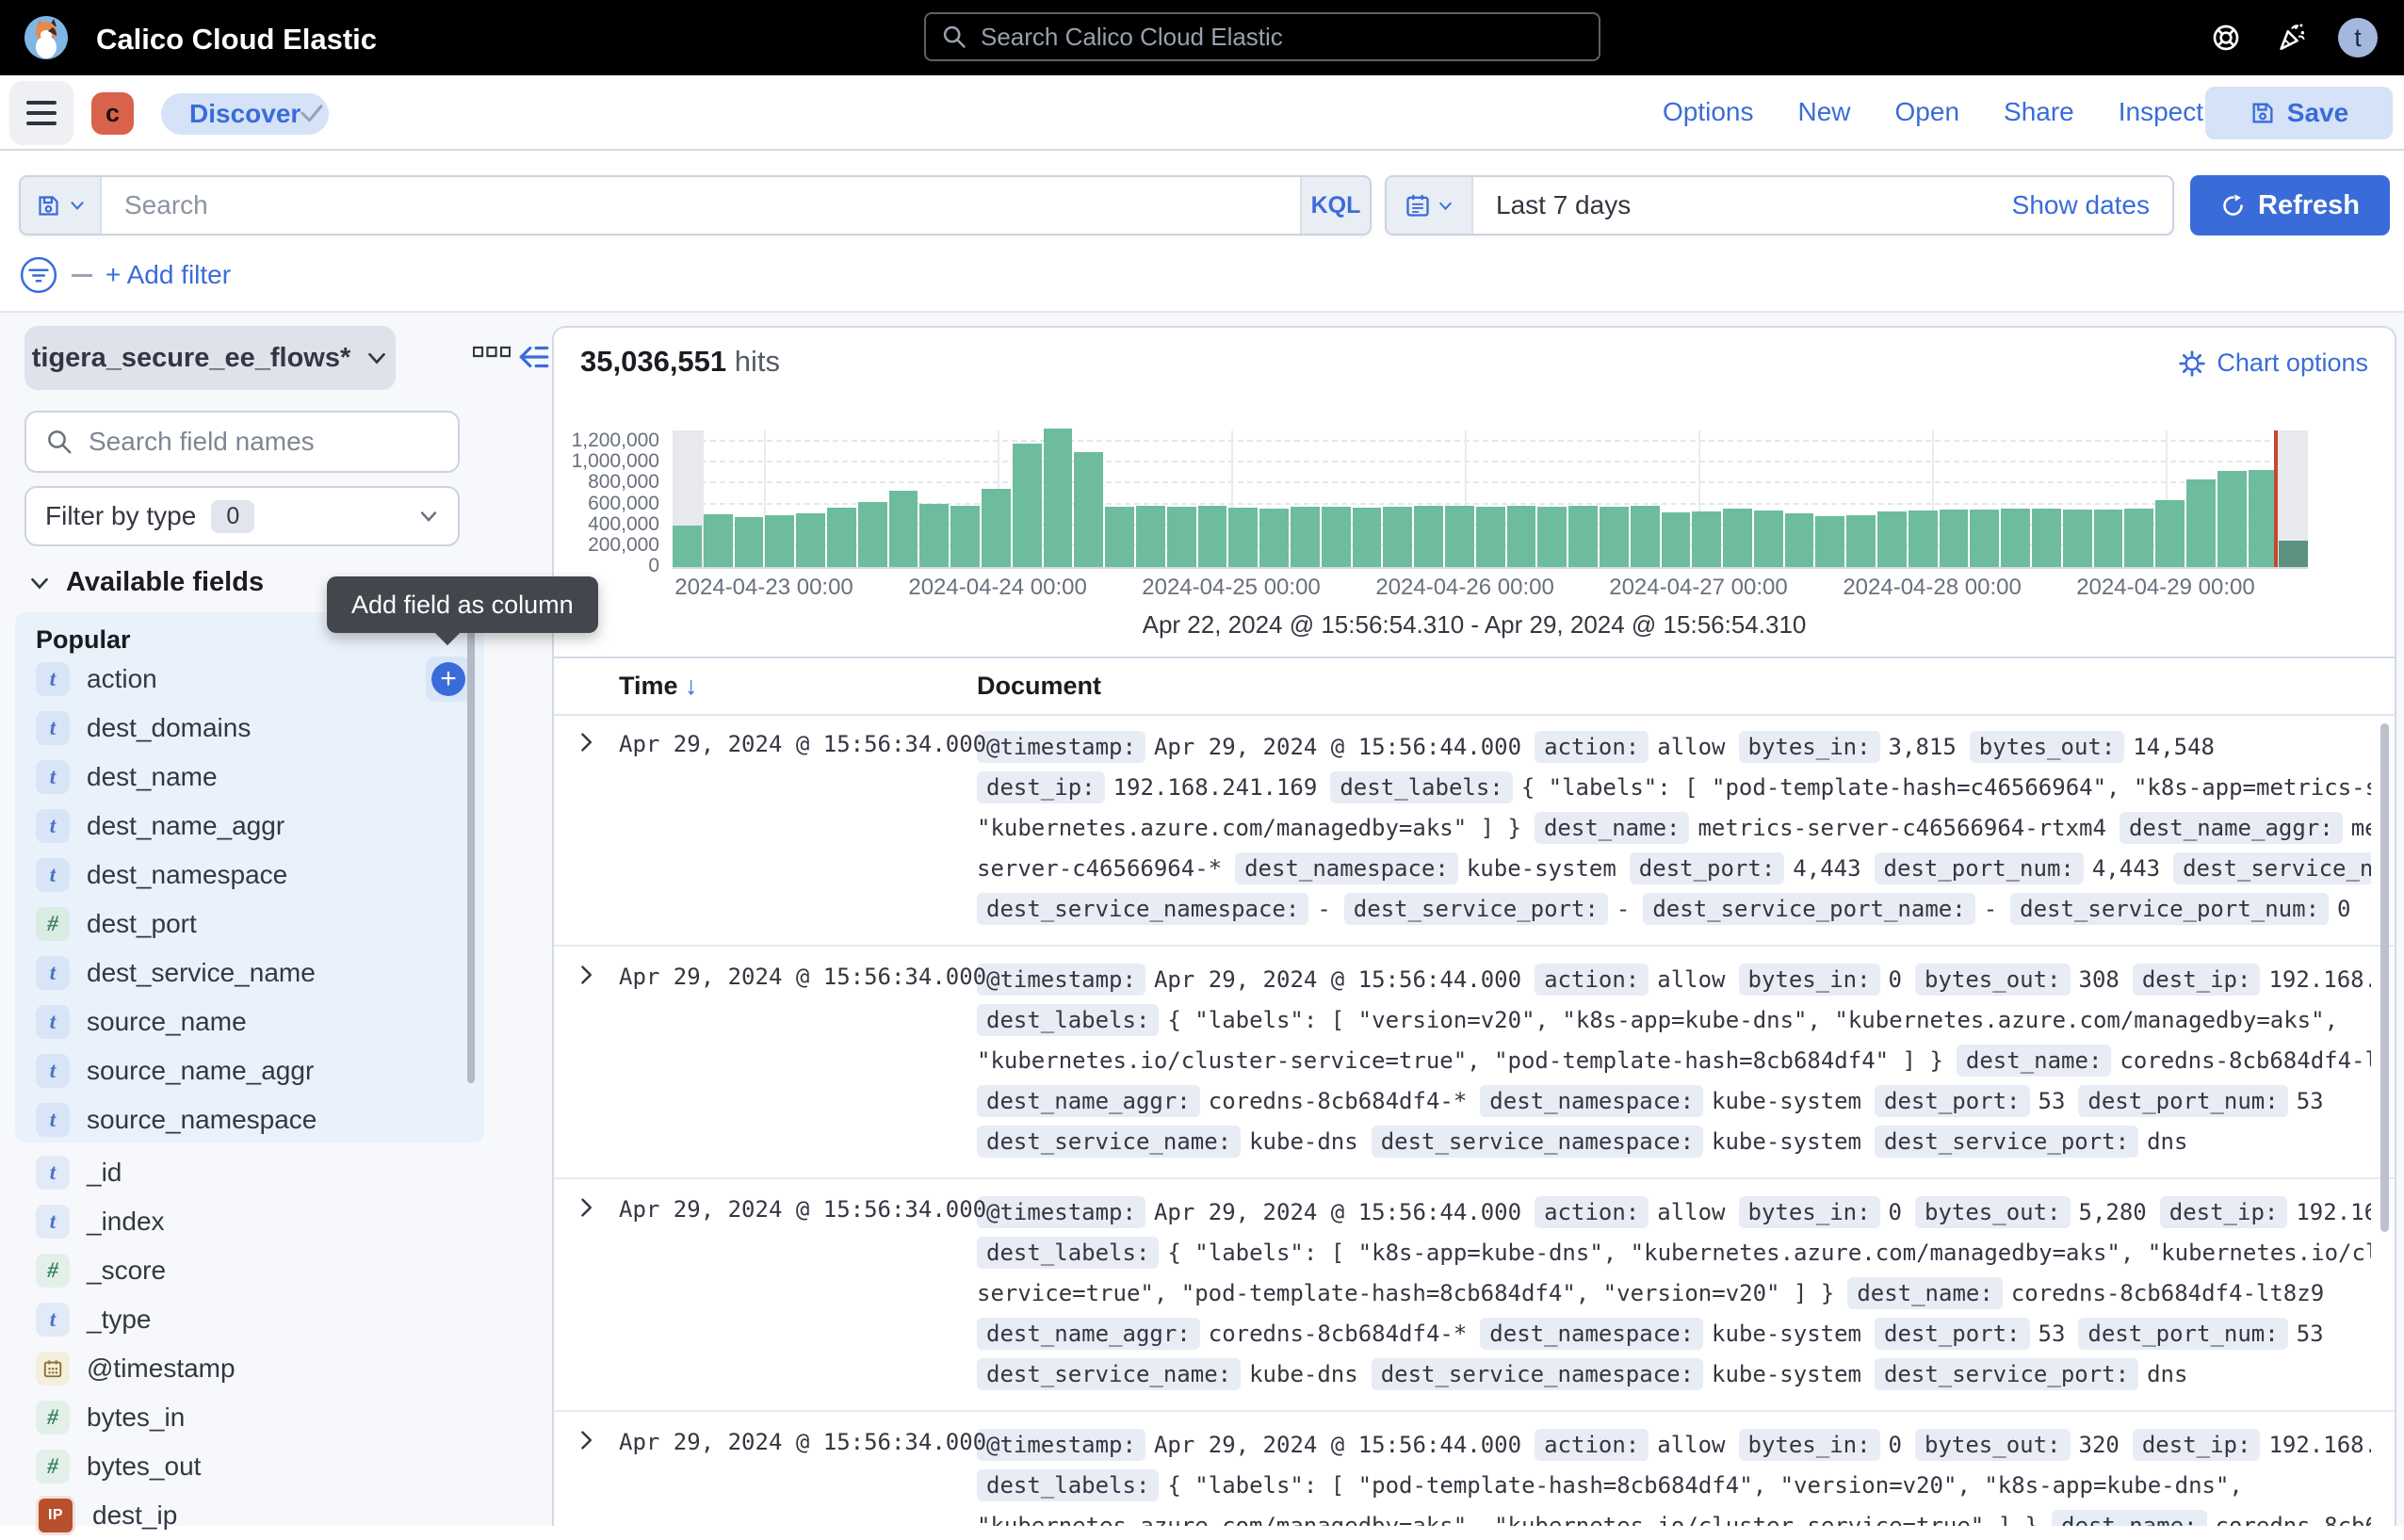 This screenshot has width=2404, height=1540. What do you see at coordinates (249, 1172) in the screenshot?
I see `field-item-_id: t _id` at bounding box center [249, 1172].